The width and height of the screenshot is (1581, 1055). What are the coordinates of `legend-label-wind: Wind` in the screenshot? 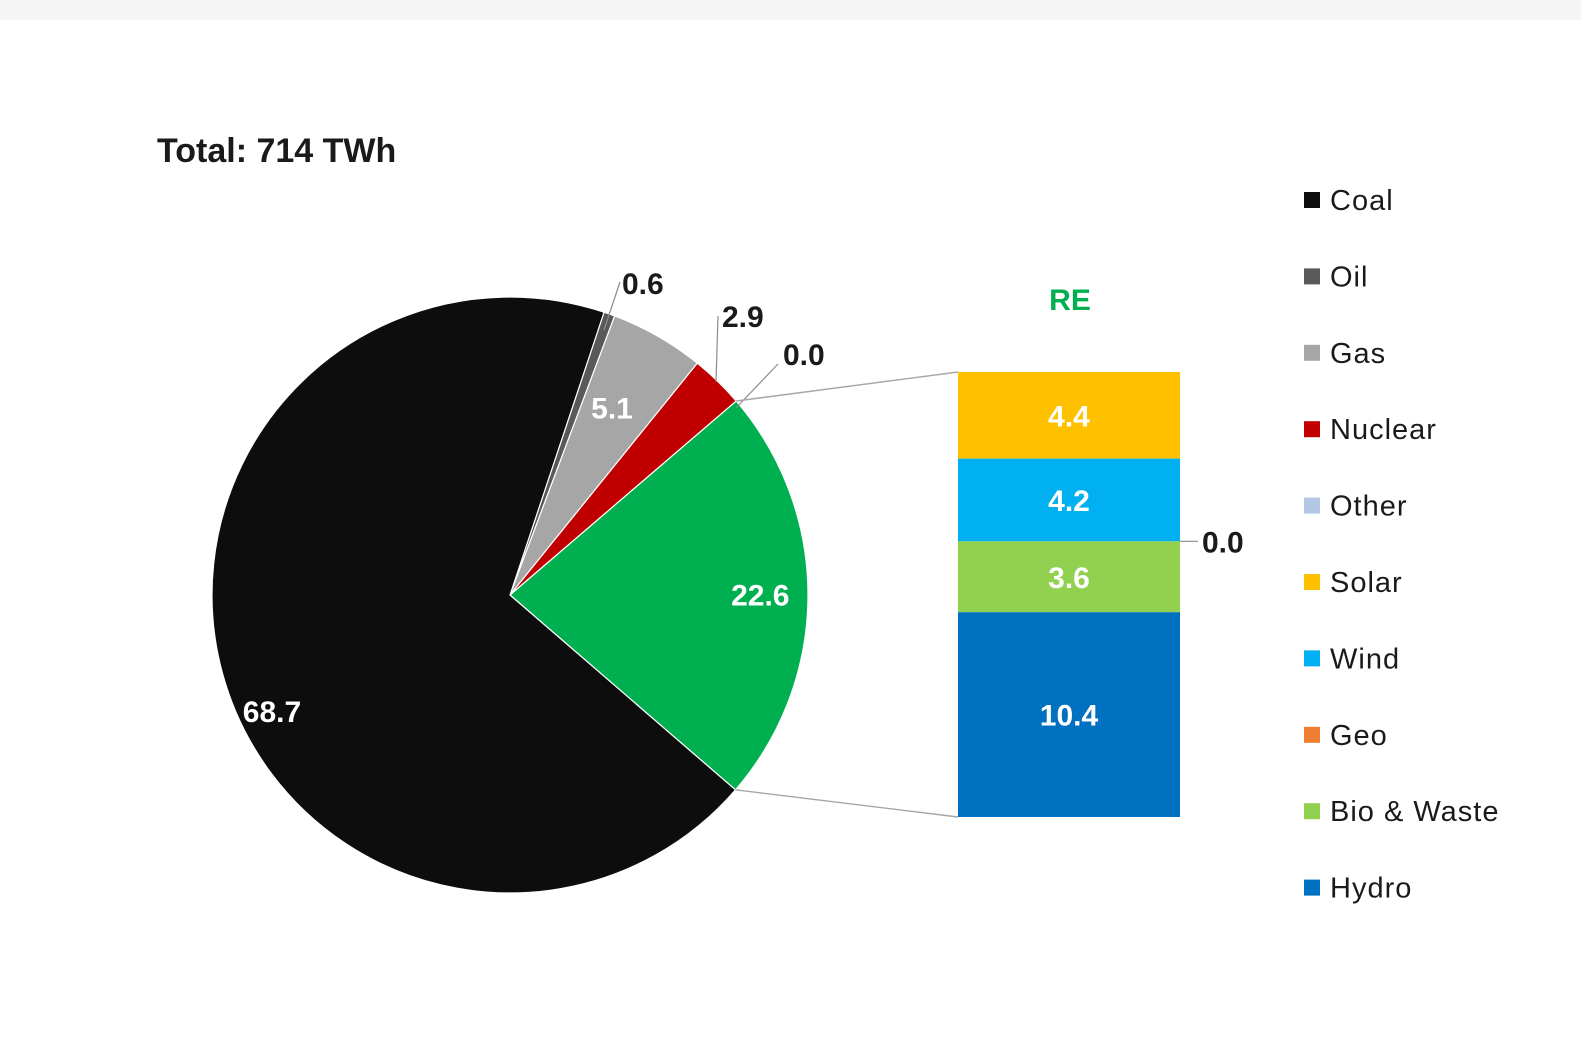 It's located at (1365, 659).